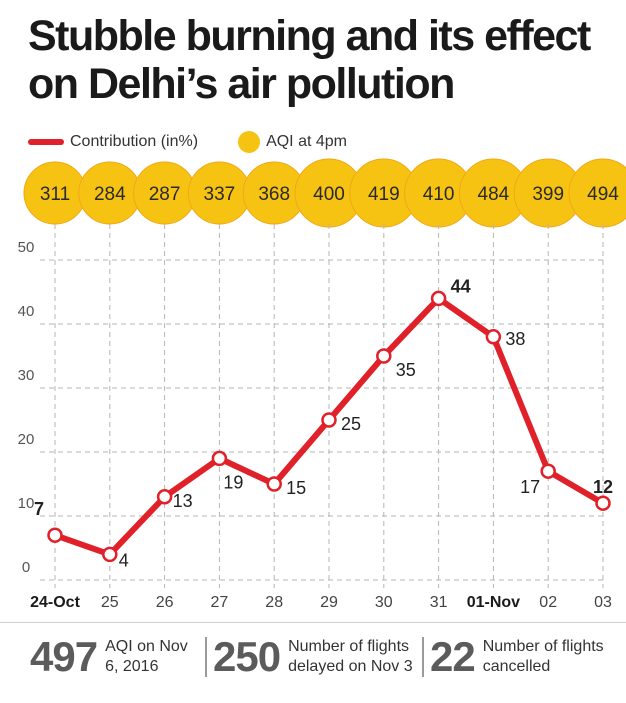 The width and height of the screenshot is (626, 703). What do you see at coordinates (274, 194) in the screenshot?
I see `aqi-value-label: 368` at bounding box center [274, 194].